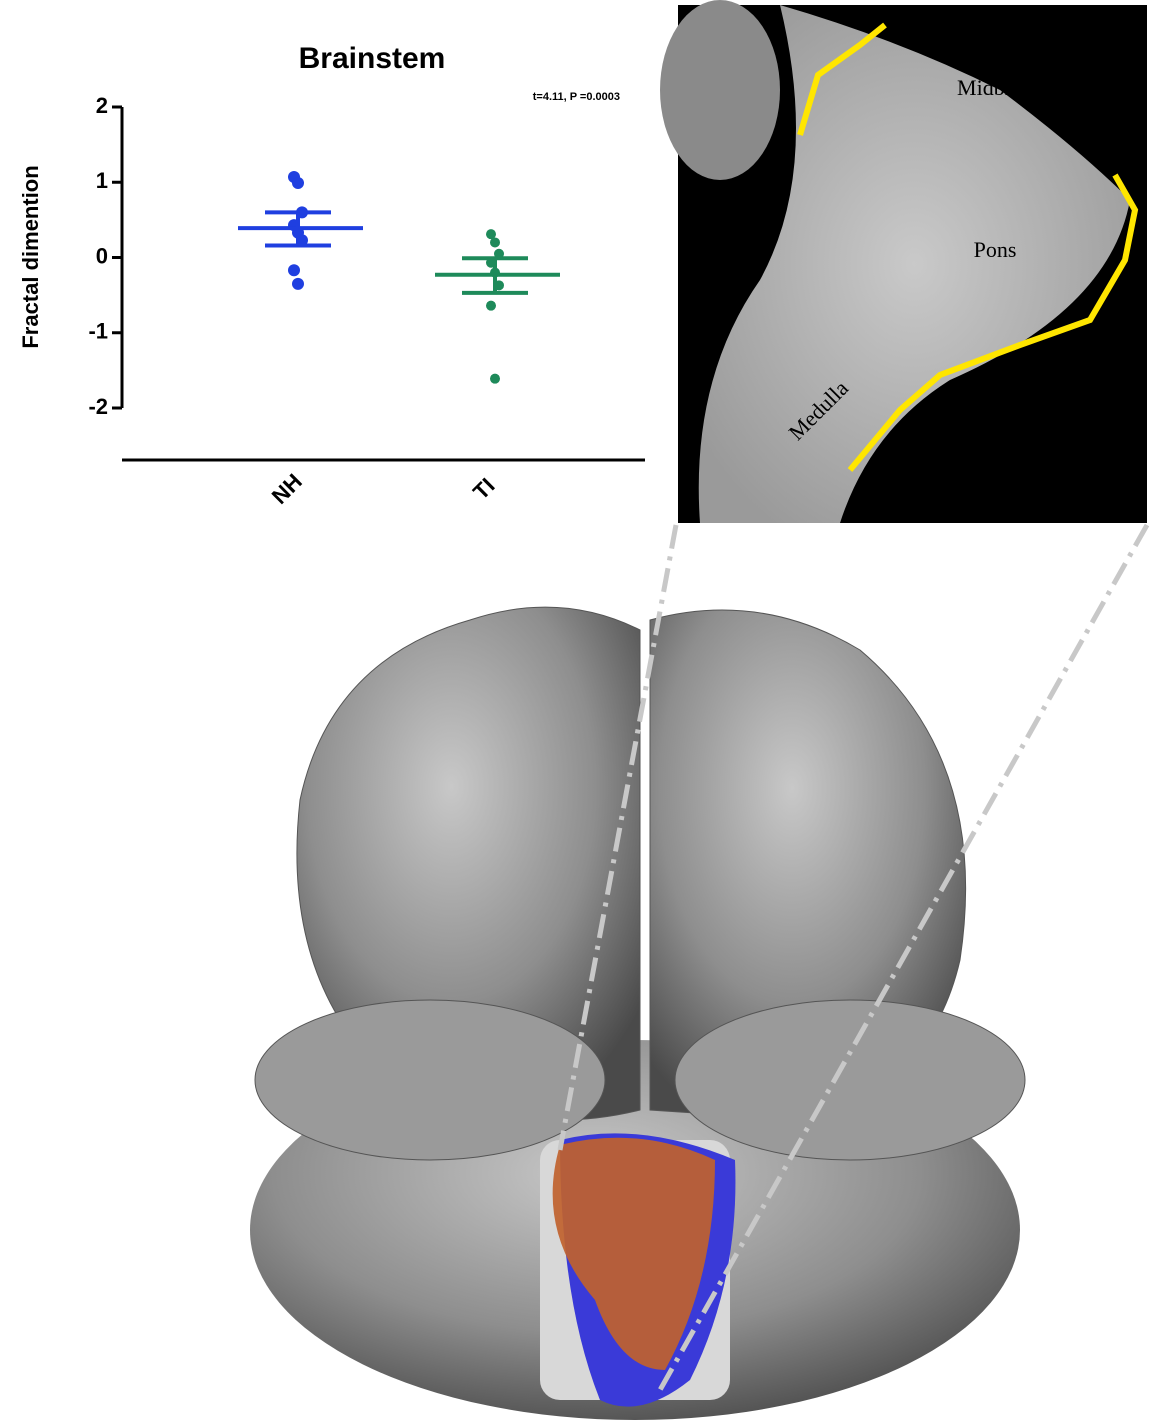 The height and width of the screenshot is (1428, 1152). What do you see at coordinates (102, 105) in the screenshot?
I see `y-tick-label: 2` at bounding box center [102, 105].